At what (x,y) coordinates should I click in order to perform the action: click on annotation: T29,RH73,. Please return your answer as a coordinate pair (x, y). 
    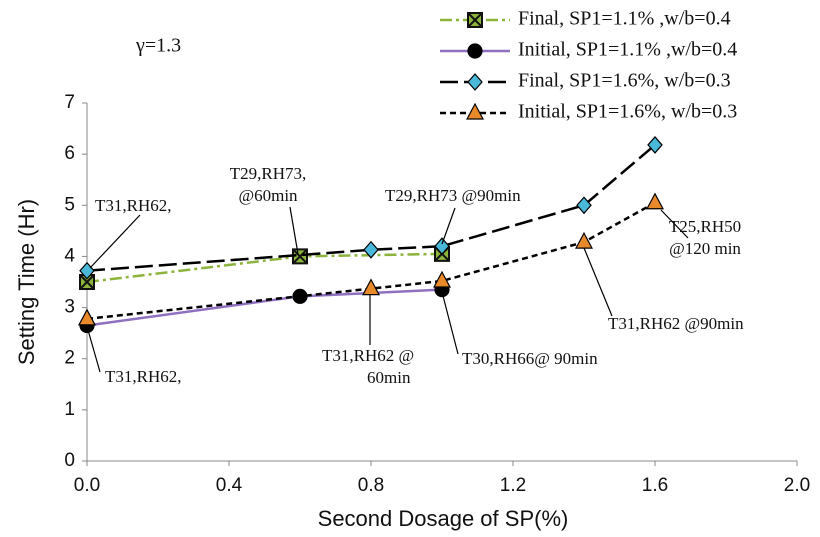
    Looking at the image, I should click on (268, 173).